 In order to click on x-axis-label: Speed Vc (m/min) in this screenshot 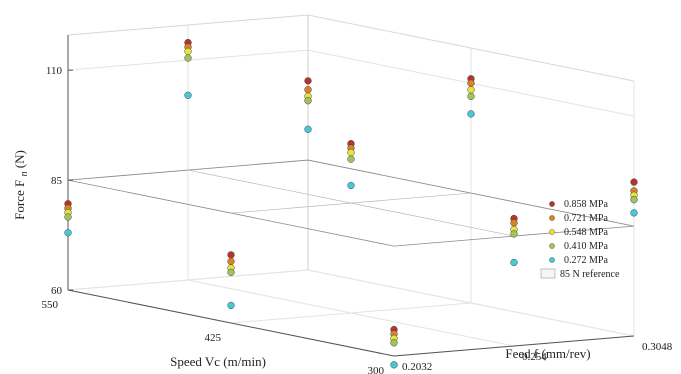, I will do `click(218, 361)`.